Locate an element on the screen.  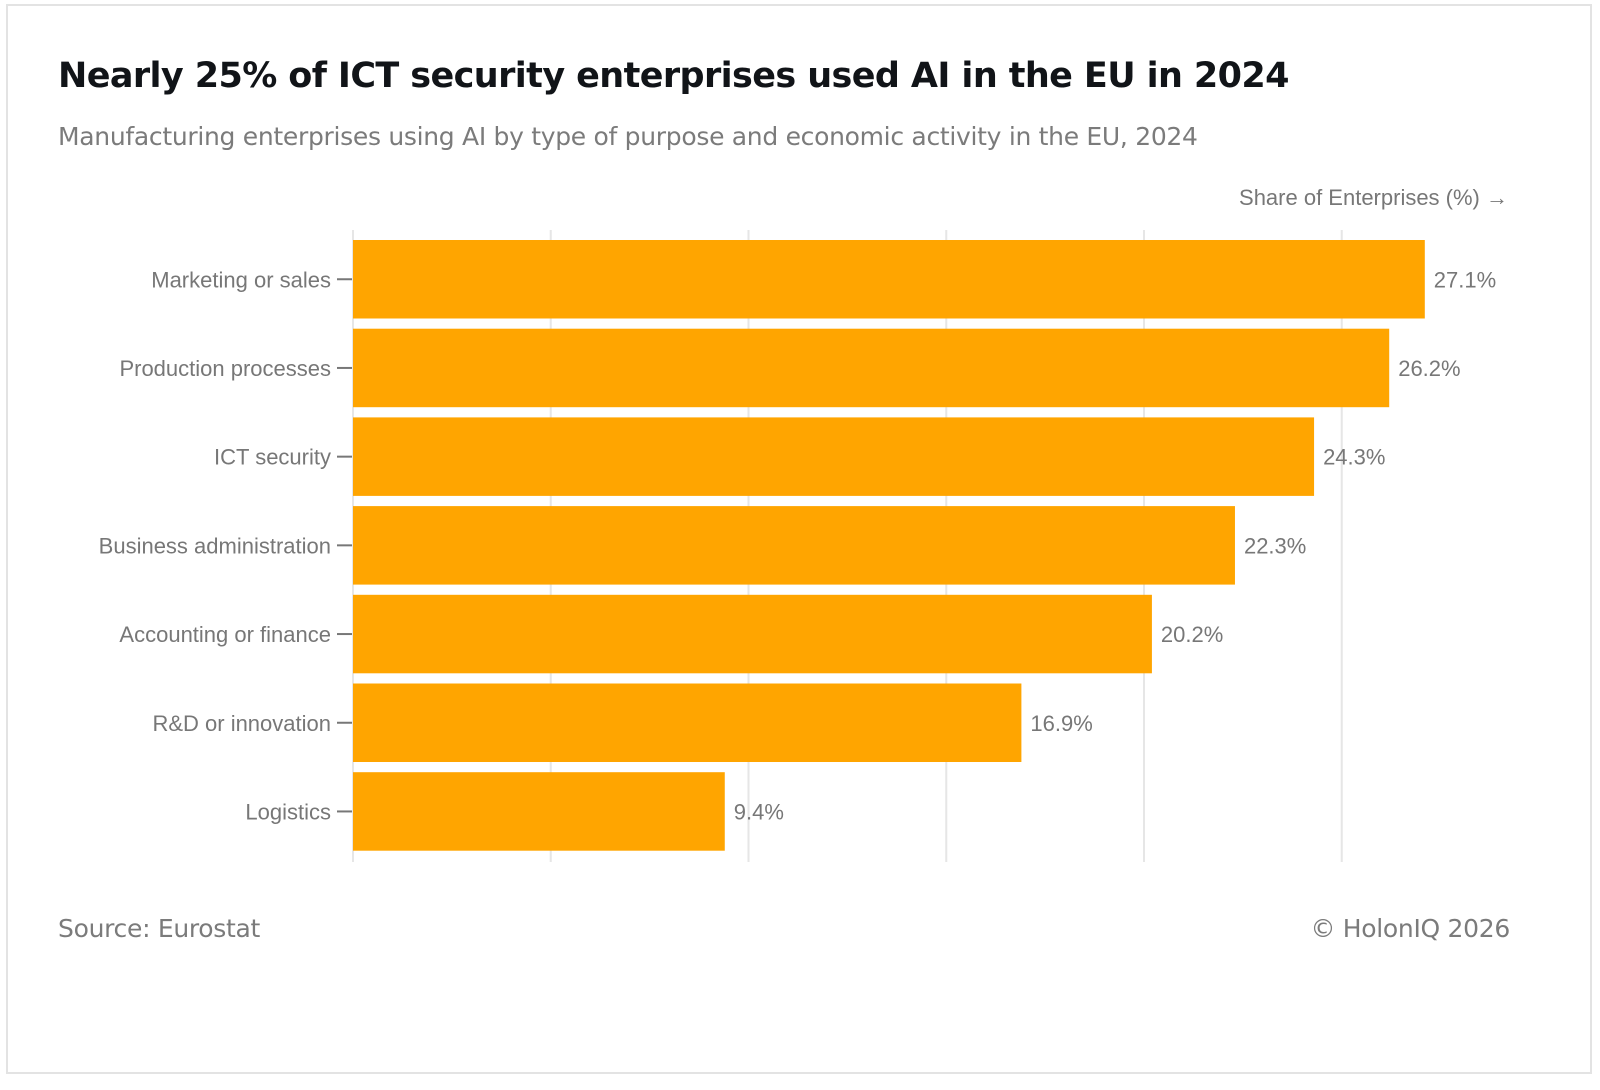
source-note: Source: Eurostat is located at coordinates (159, 928).